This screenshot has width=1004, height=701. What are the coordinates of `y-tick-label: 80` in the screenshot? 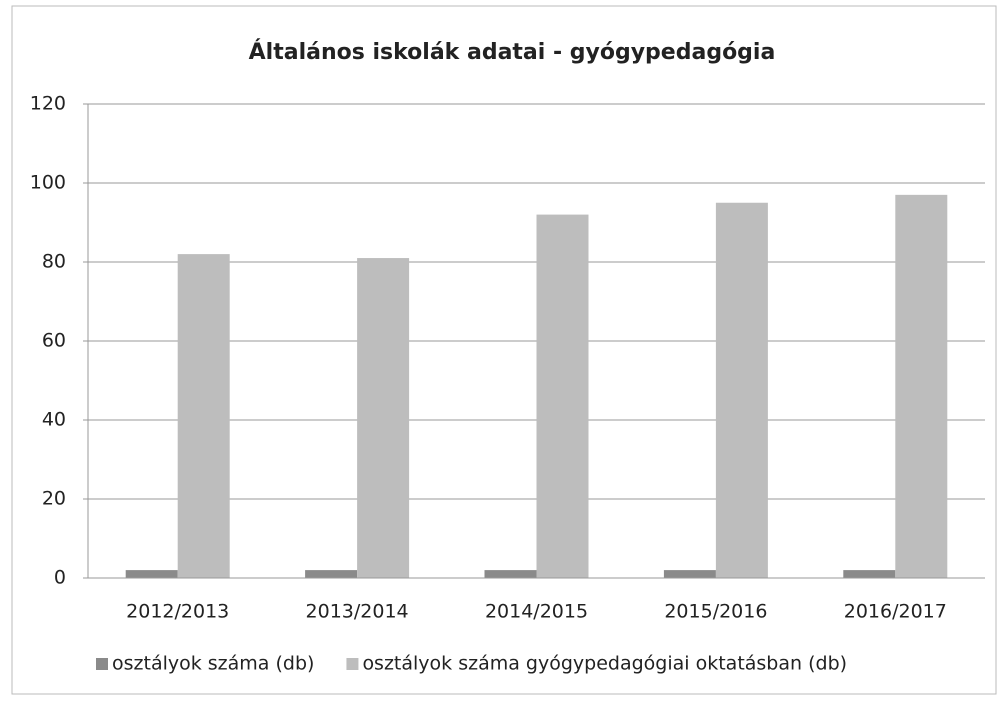 It's located at (54, 262).